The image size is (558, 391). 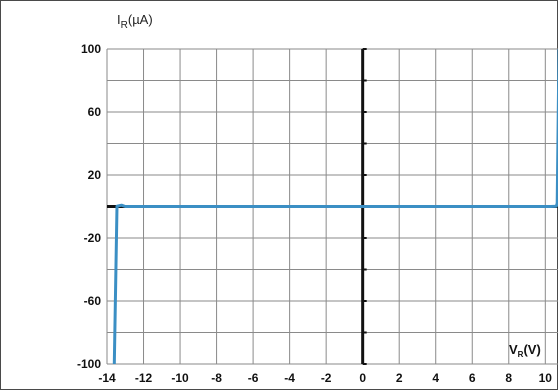 What do you see at coordinates (91, 49) in the screenshot?
I see `y-tick-label: 100` at bounding box center [91, 49].